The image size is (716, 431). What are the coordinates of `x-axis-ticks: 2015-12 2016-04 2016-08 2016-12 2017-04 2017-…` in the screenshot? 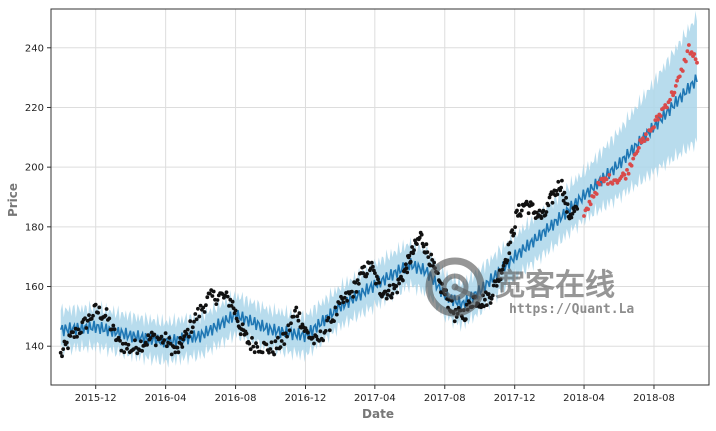 It's located at (375, 394).